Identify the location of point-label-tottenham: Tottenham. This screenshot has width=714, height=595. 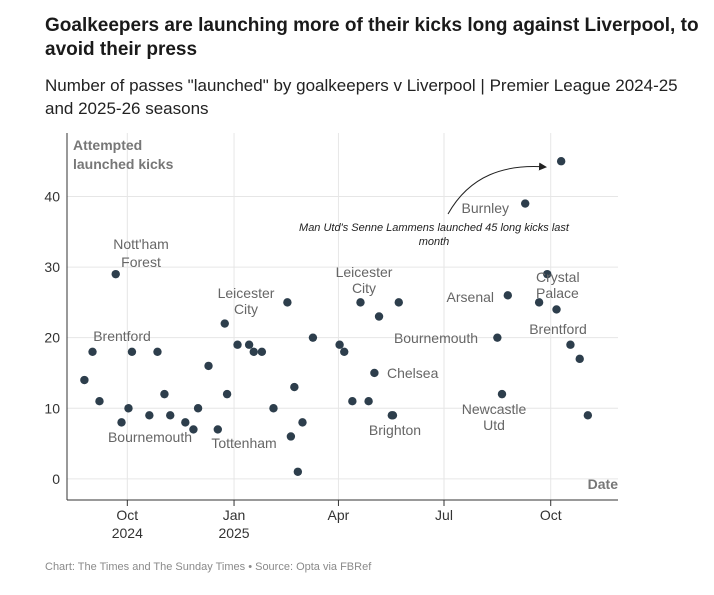
(243, 443).